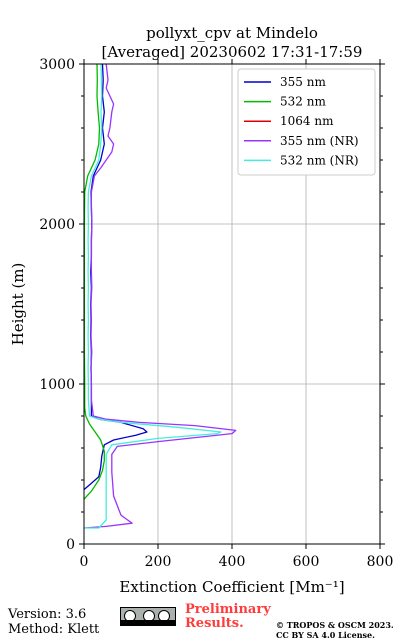 Image resolution: width=400 pixels, height=640 pixels. I want to click on cc-license-badge-icon, so click(148, 616).